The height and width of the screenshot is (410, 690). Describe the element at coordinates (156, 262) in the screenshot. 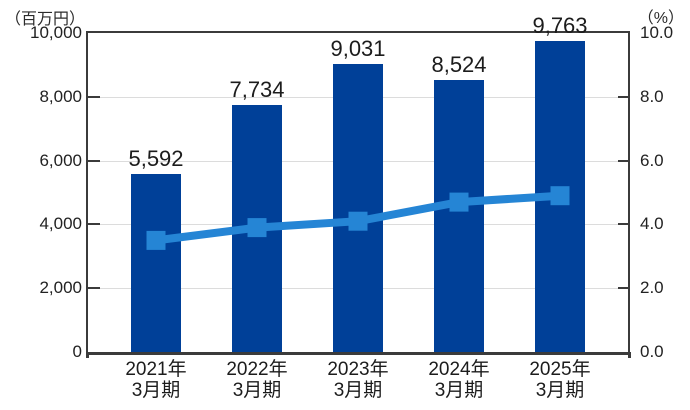

I see `bar-2021年3月期` at that location.